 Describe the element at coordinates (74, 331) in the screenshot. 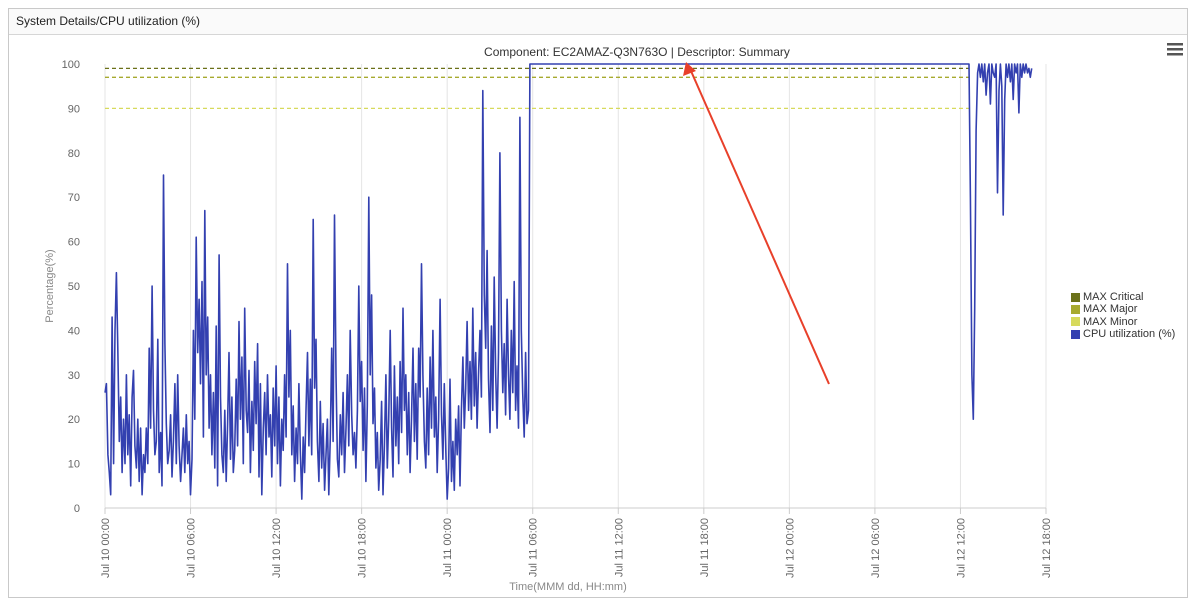

I see `y-tick-label: 40` at that location.